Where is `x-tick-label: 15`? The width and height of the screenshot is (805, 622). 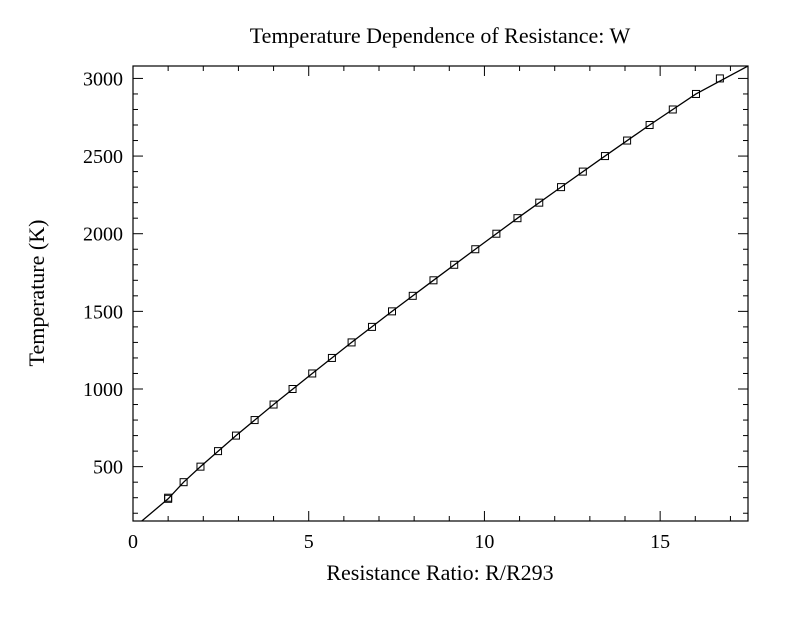 x-tick-label: 15 is located at coordinates (660, 542).